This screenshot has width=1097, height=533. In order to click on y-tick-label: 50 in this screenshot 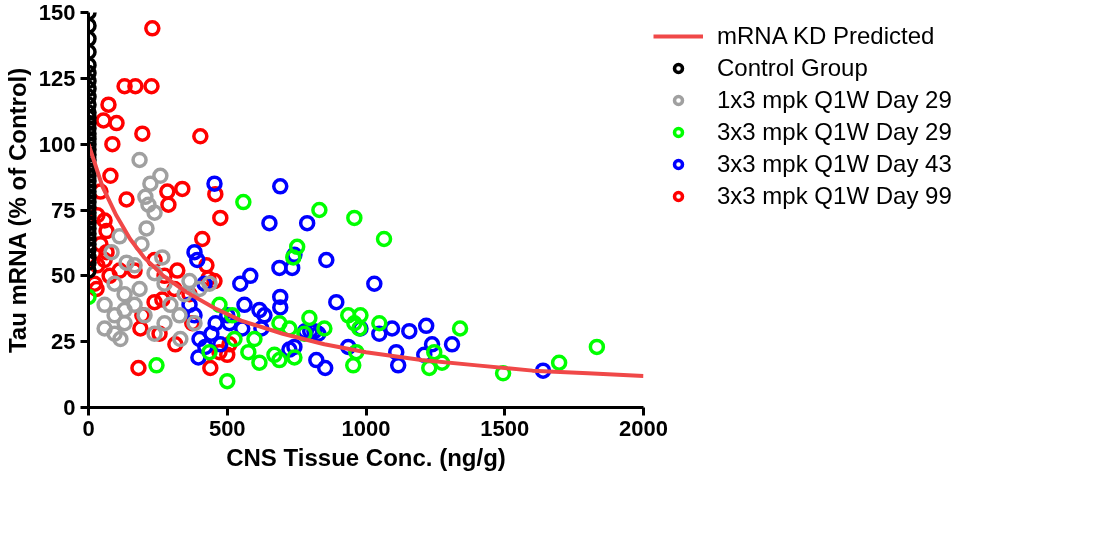, I will do `click(63, 276)`.